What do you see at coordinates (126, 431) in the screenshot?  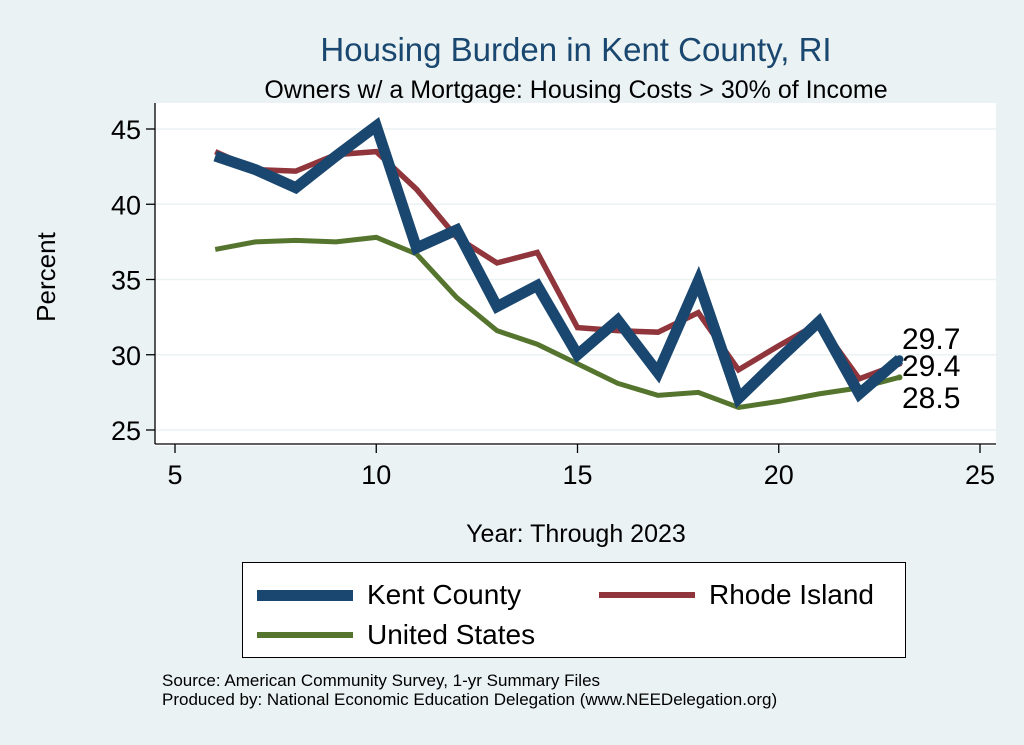 I see `y-tick-label: 25` at bounding box center [126, 431].